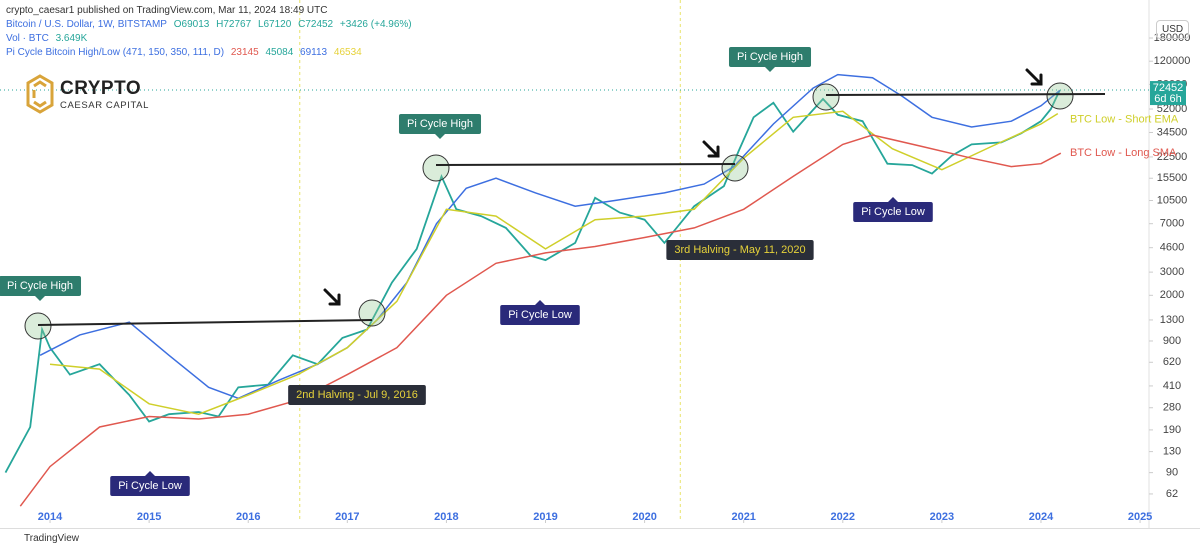 The image size is (1200, 547). What do you see at coordinates (1172, 320) in the screenshot?
I see `y-tick-label: 1300` at bounding box center [1172, 320].